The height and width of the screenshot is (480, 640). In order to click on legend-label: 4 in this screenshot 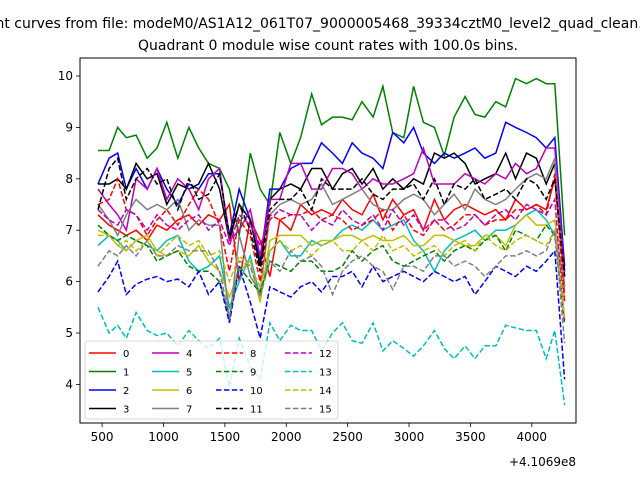, I will do `click(189, 354)`.